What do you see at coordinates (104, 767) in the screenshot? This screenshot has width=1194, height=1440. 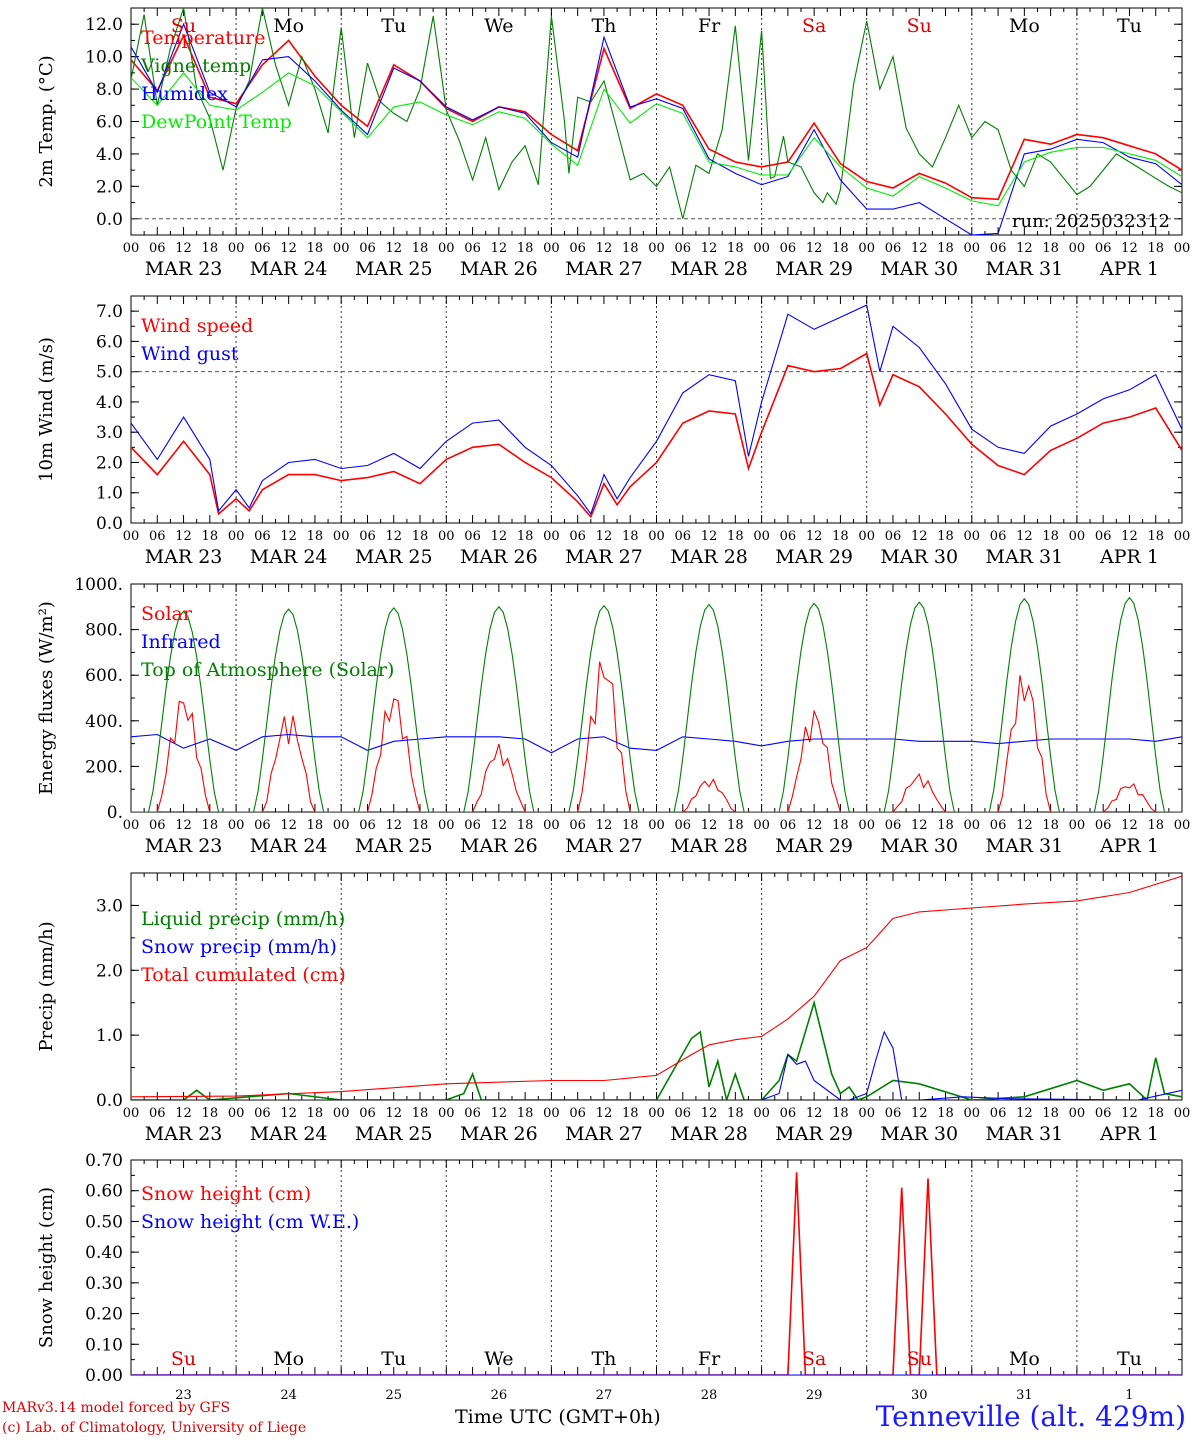 I see `y-tick-label: 200.` at bounding box center [104, 767].